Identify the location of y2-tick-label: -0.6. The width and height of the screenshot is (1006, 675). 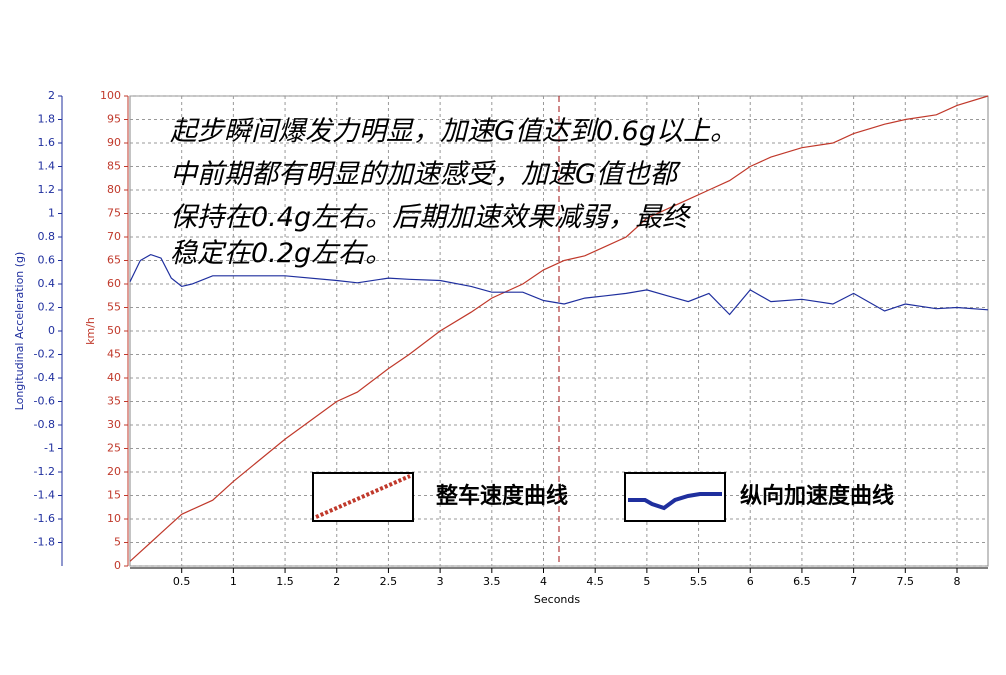
(44, 401).